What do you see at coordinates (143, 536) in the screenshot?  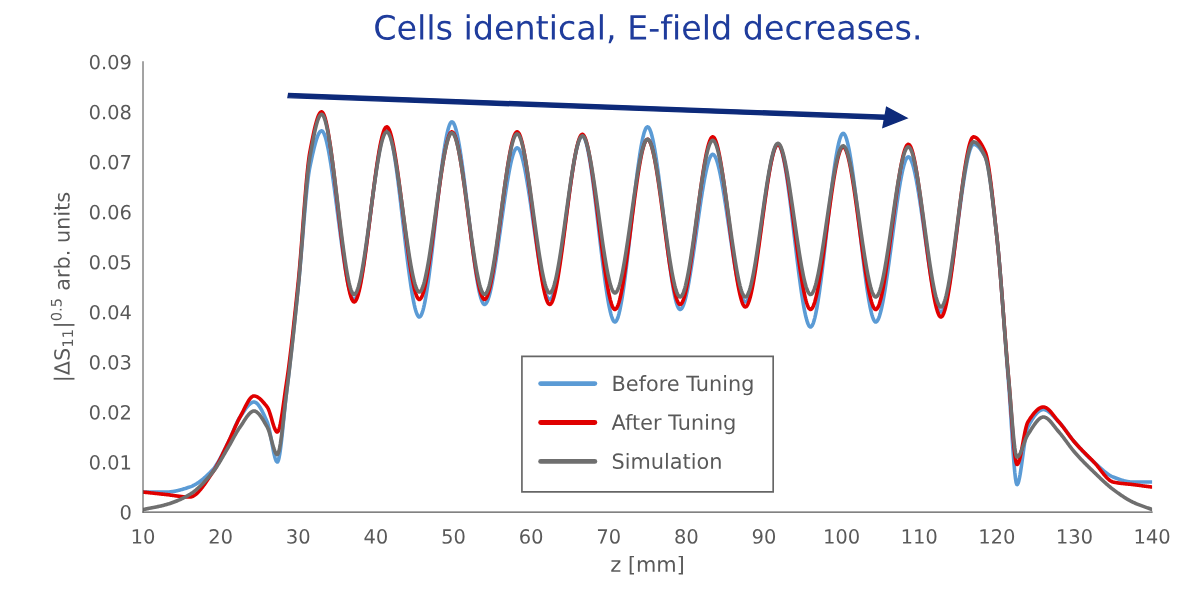 I see `x-tick-label: 10` at bounding box center [143, 536].